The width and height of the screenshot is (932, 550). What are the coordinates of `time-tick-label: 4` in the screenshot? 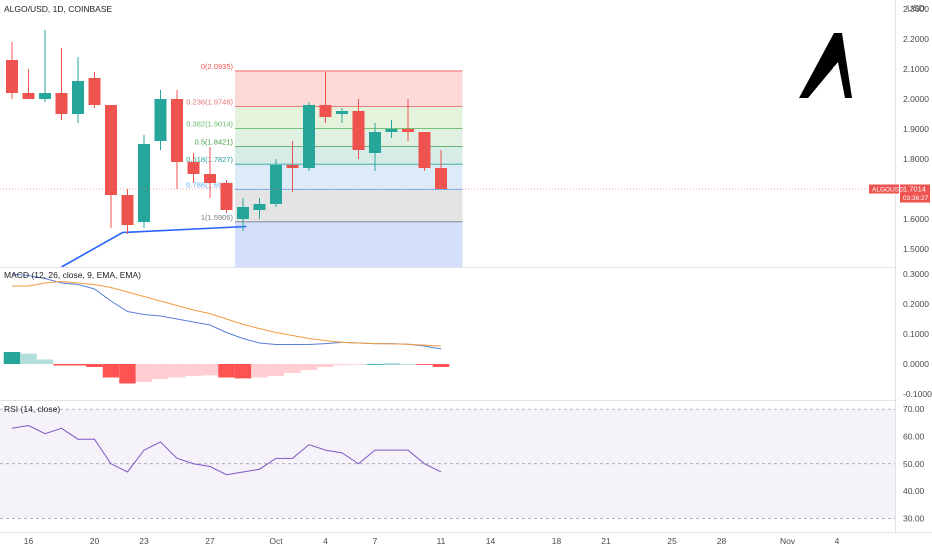 It's located at (837, 541).